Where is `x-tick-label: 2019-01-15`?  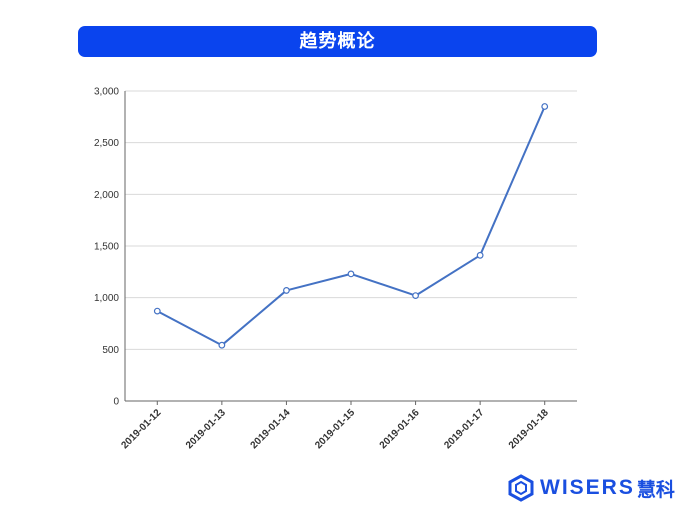
x-tick-label: 2019-01-15 is located at coordinates (335, 429).